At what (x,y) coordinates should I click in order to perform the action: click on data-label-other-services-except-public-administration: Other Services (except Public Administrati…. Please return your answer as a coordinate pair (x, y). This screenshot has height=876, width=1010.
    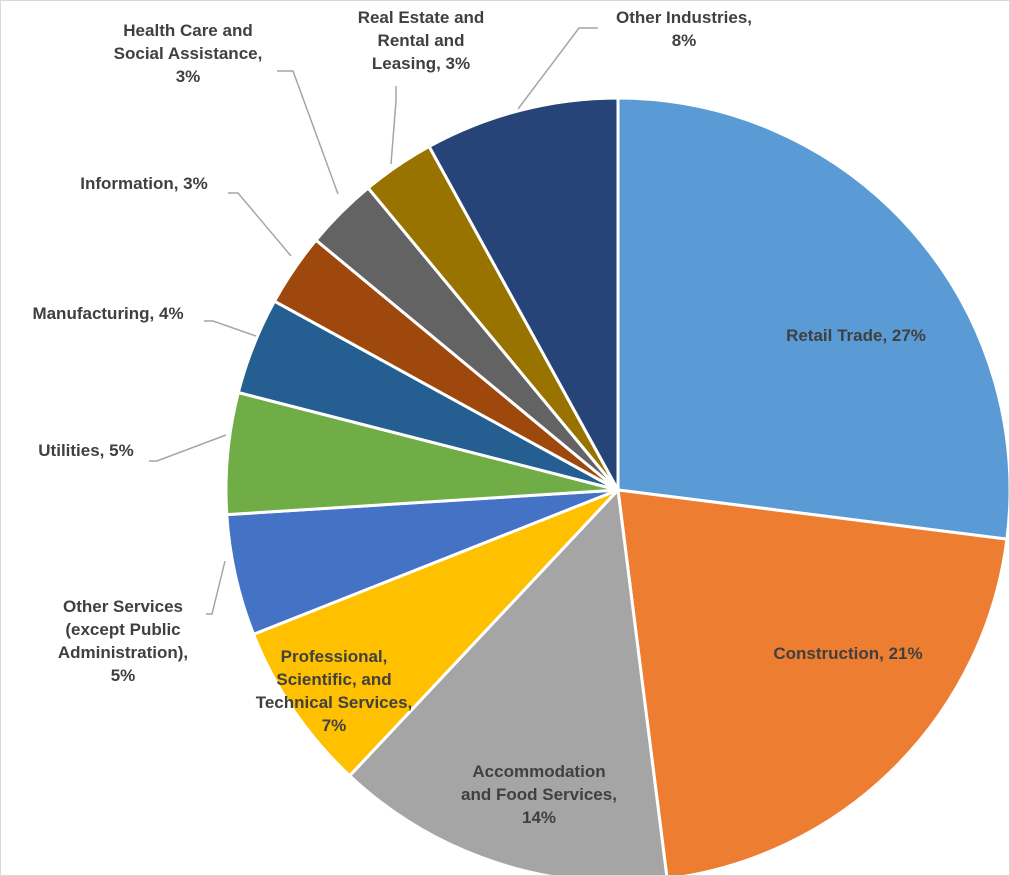
    Looking at the image, I should click on (123, 641).